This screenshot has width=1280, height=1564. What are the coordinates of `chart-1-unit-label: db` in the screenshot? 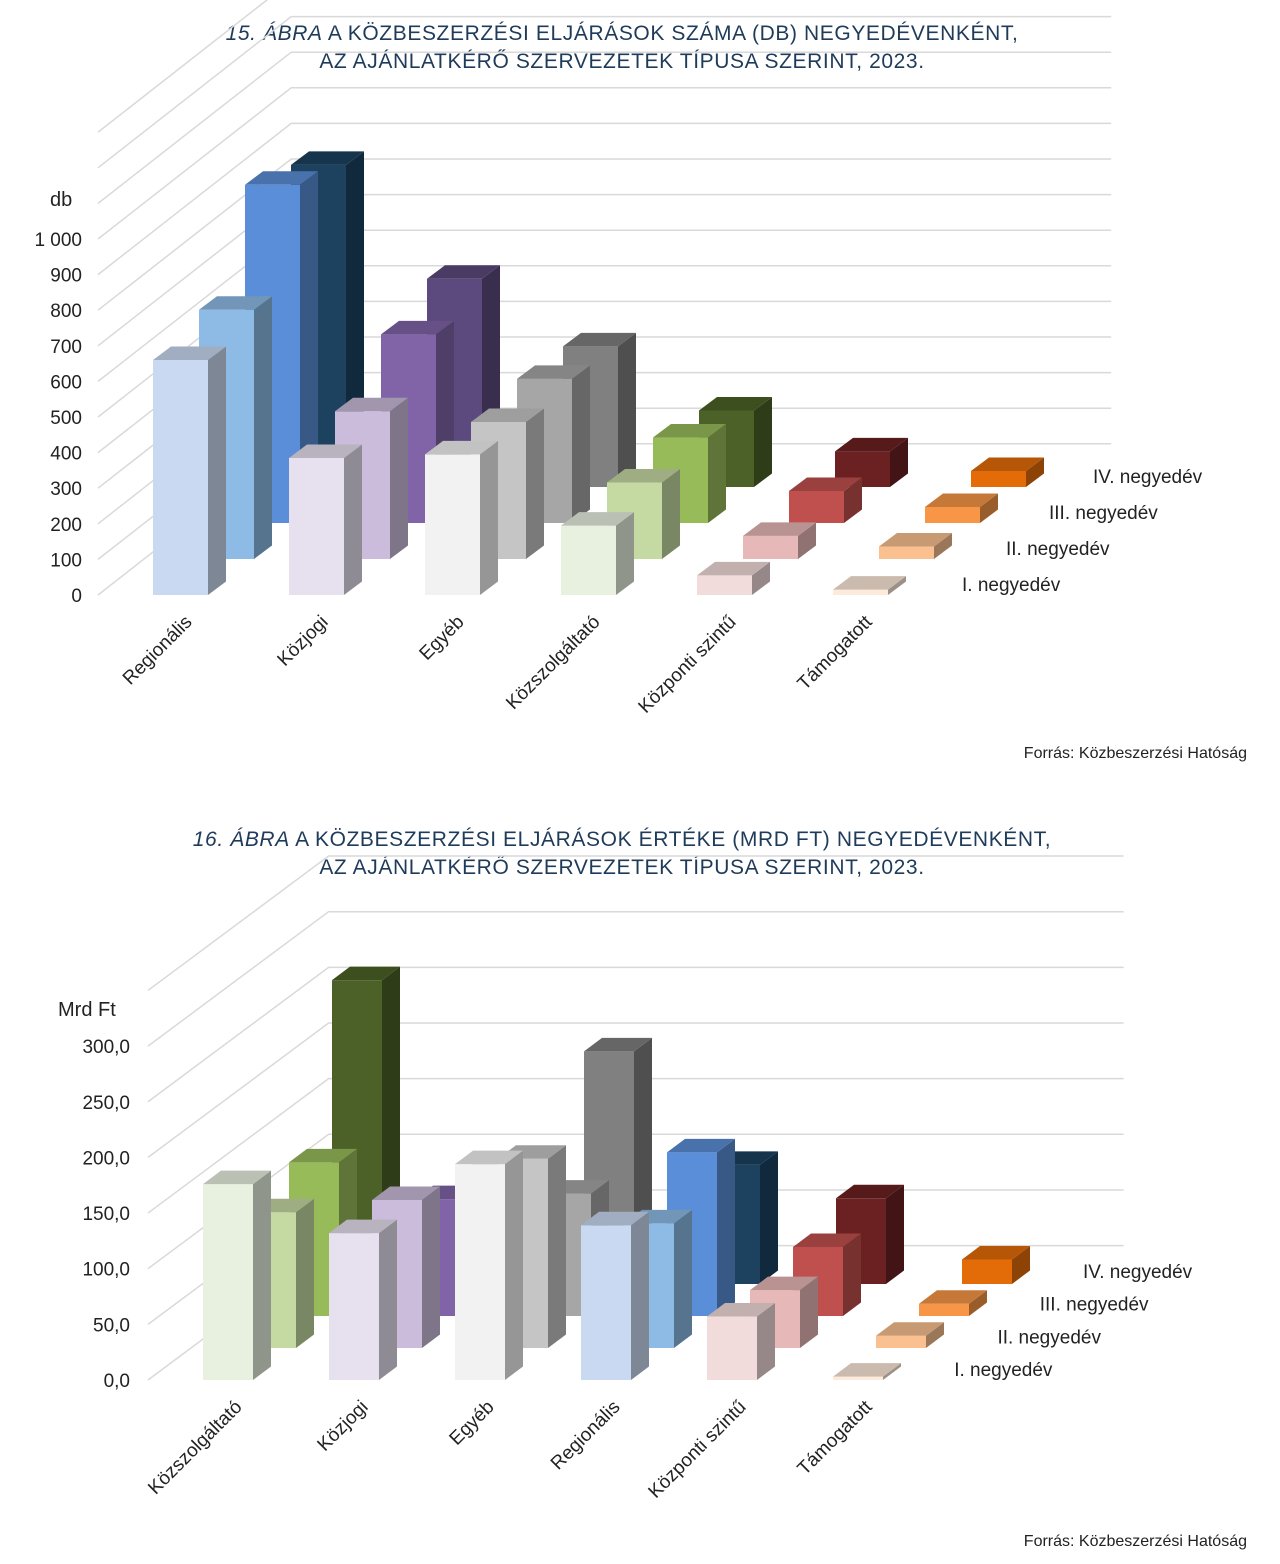 It's located at (61, 200).